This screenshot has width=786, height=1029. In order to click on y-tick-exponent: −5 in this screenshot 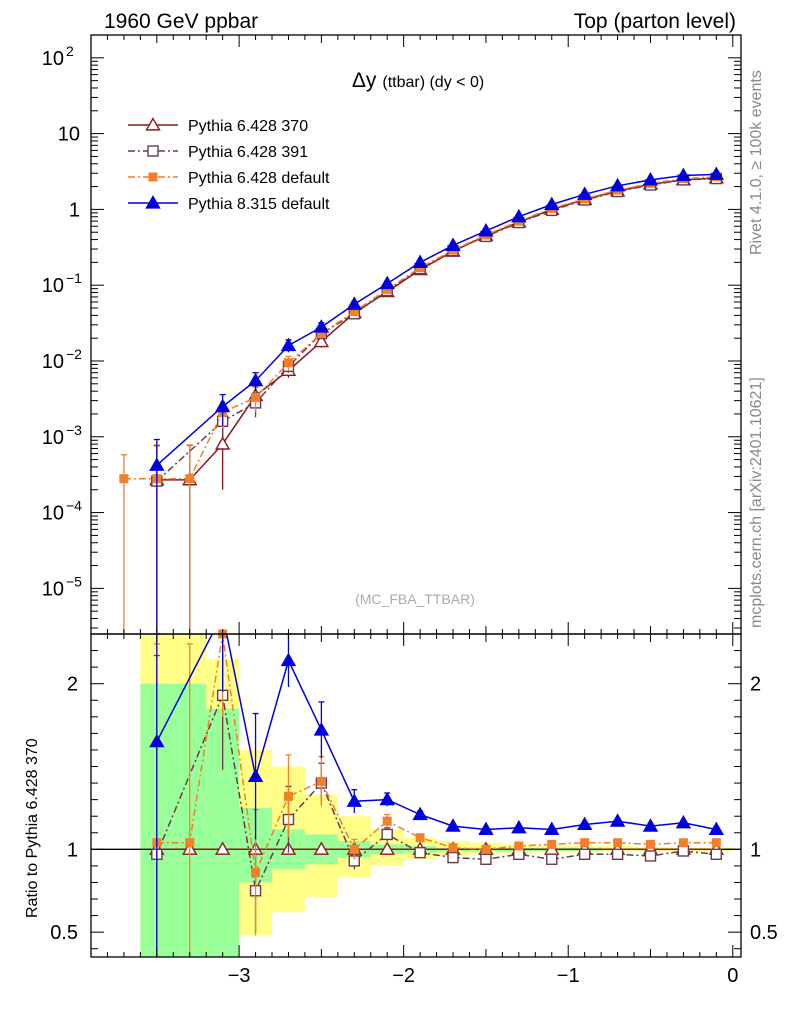, I will do `click(74, 581)`.